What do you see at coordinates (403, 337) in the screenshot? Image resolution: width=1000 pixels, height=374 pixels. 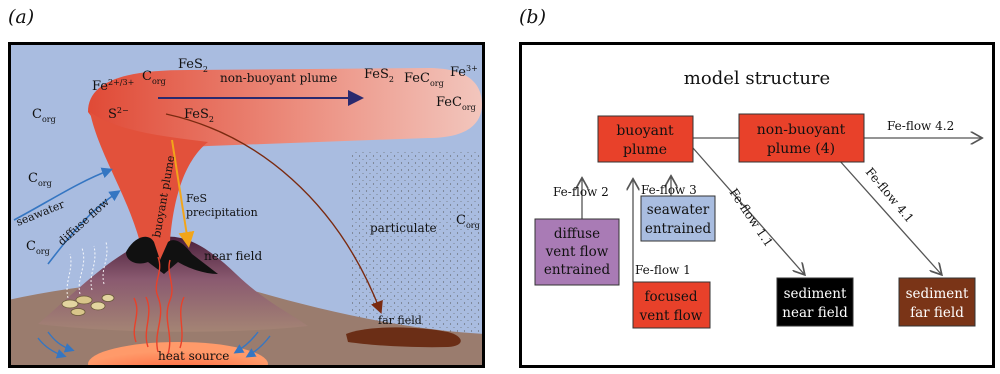 I see `far-field-sediment` at bounding box center [403, 337].